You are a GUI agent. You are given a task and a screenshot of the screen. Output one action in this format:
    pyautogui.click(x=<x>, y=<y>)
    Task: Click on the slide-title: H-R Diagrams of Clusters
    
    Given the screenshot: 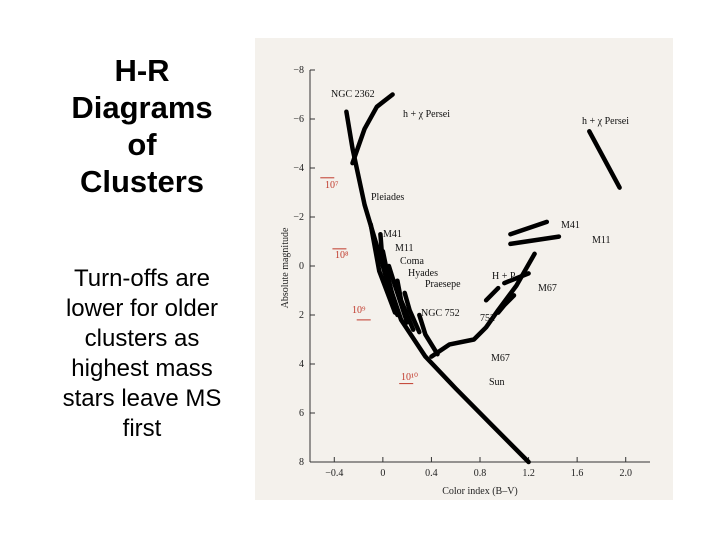 What is the action you would take?
    pyautogui.click(x=142, y=126)
    